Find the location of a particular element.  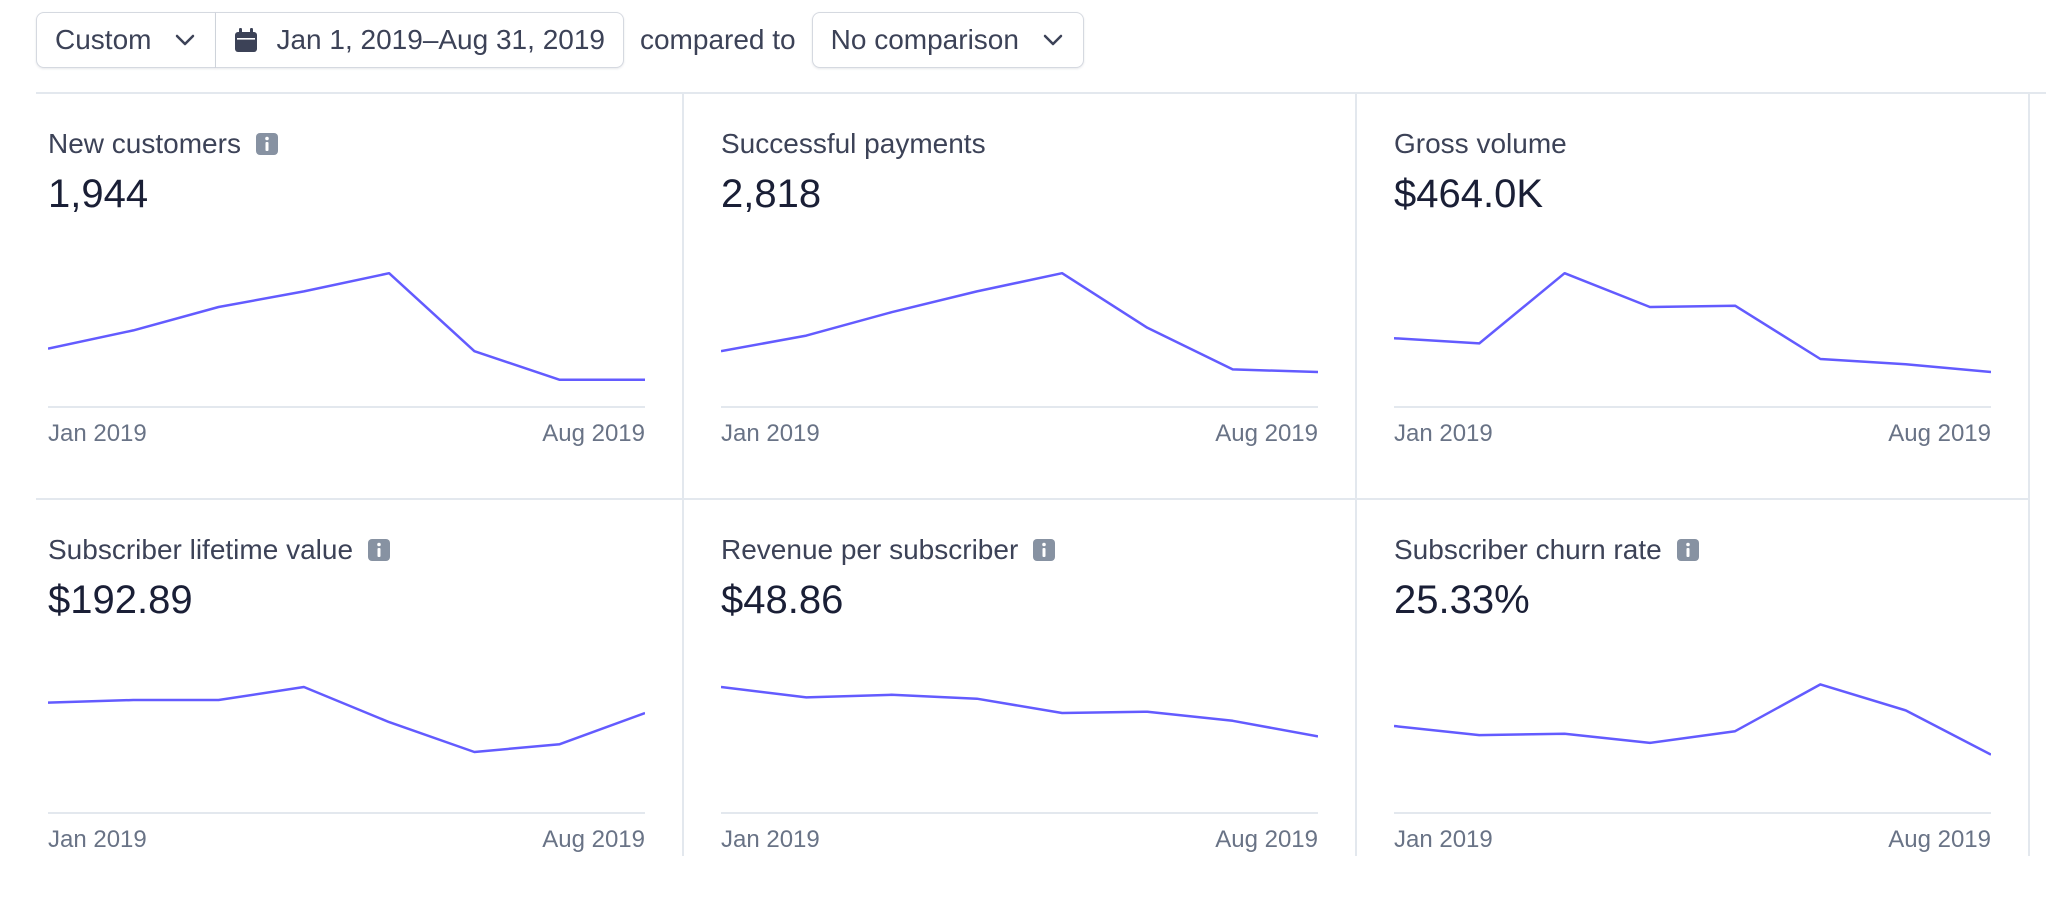

range-preset-dropdown: Custom is located at coordinates (126, 40).